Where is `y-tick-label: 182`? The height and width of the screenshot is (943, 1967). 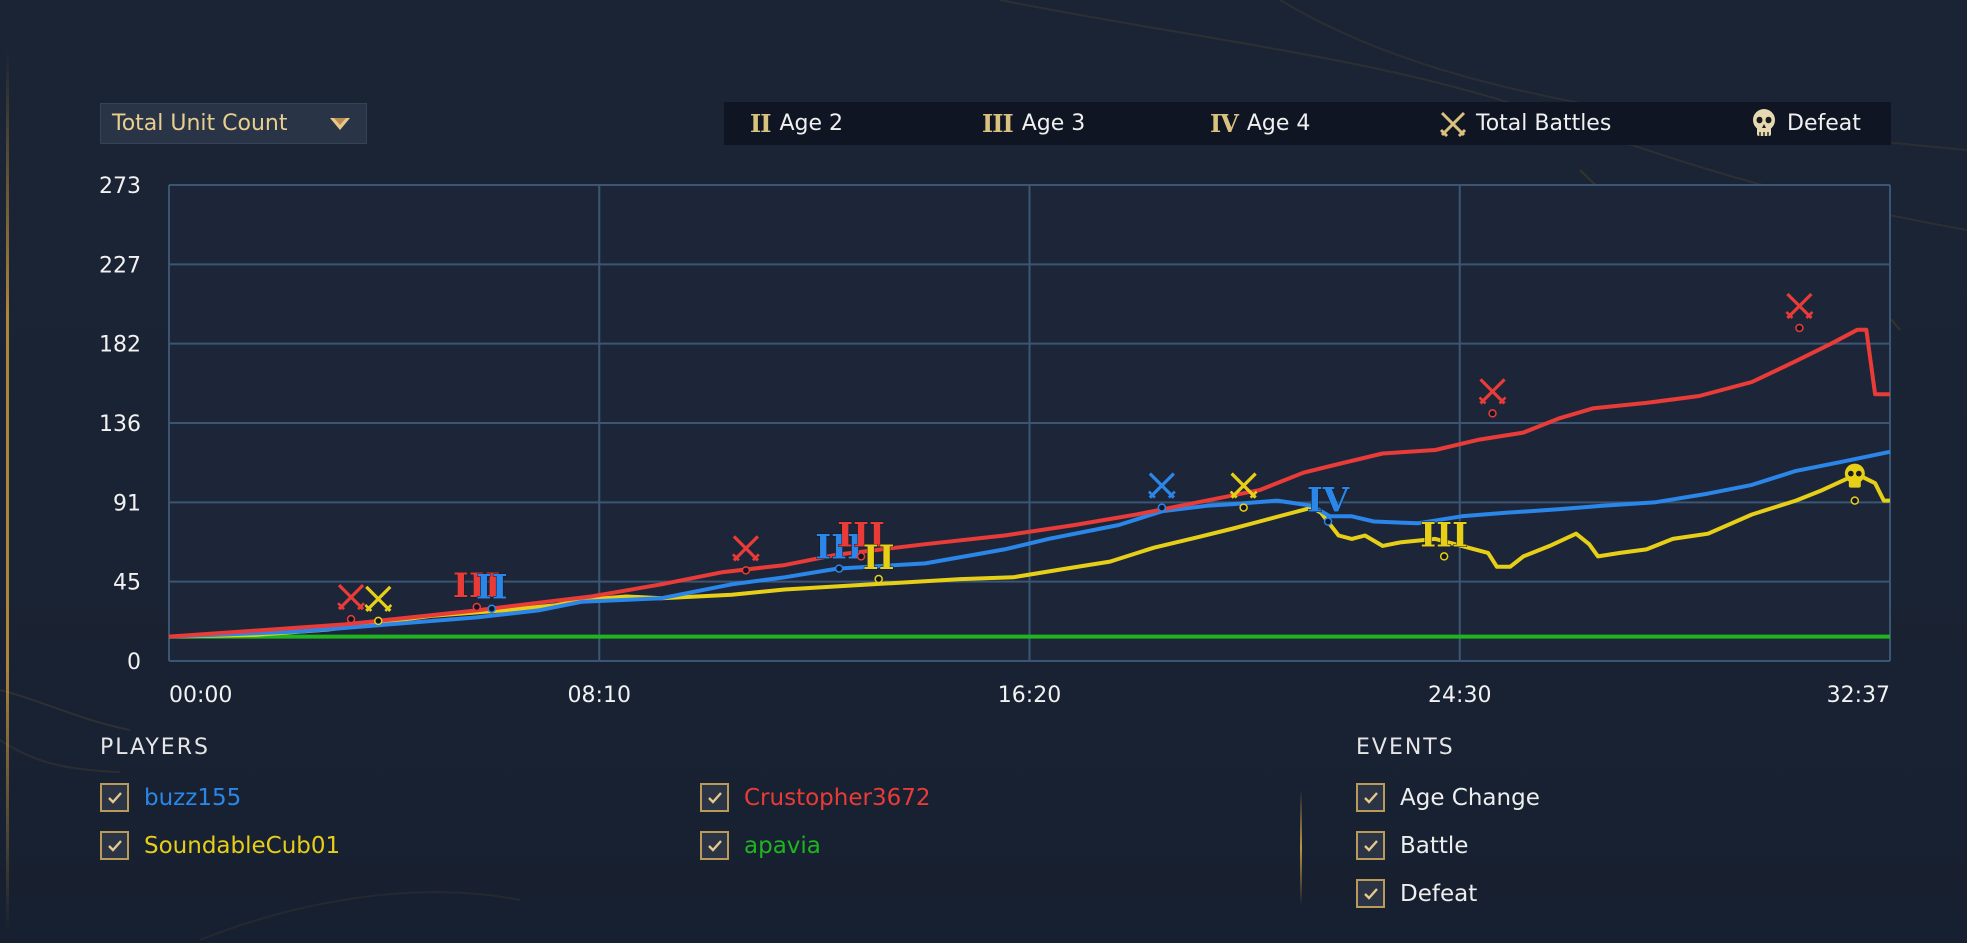 y-tick-label: 182 is located at coordinates (120, 345).